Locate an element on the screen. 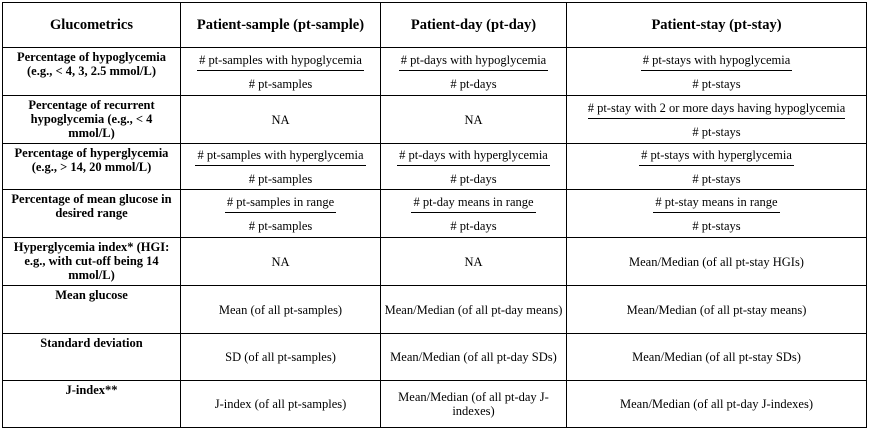 This screenshot has height=428, width=870. value-cell: Mean/Median (of all pt-day means) is located at coordinates (473, 309).